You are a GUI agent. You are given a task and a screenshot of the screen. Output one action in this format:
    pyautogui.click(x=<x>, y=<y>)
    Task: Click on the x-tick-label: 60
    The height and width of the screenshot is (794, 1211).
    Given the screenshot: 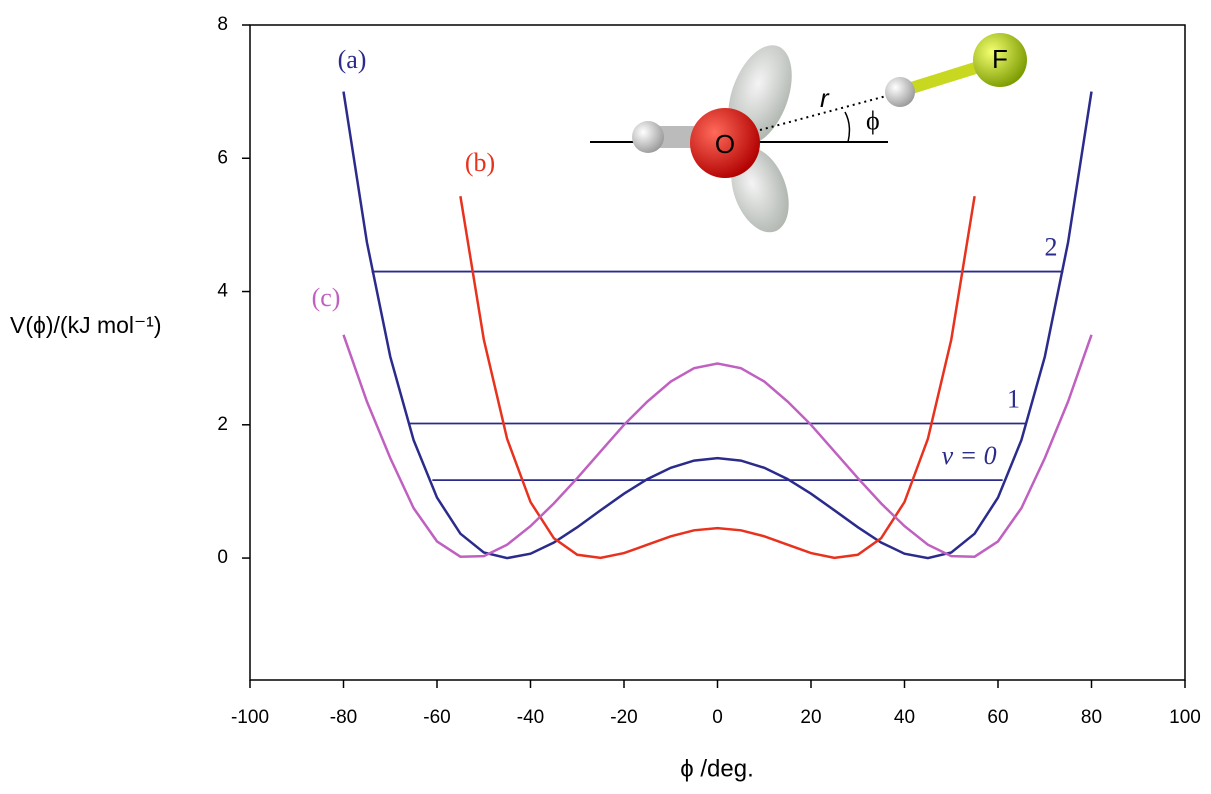 What is the action you would take?
    pyautogui.click(x=997, y=717)
    